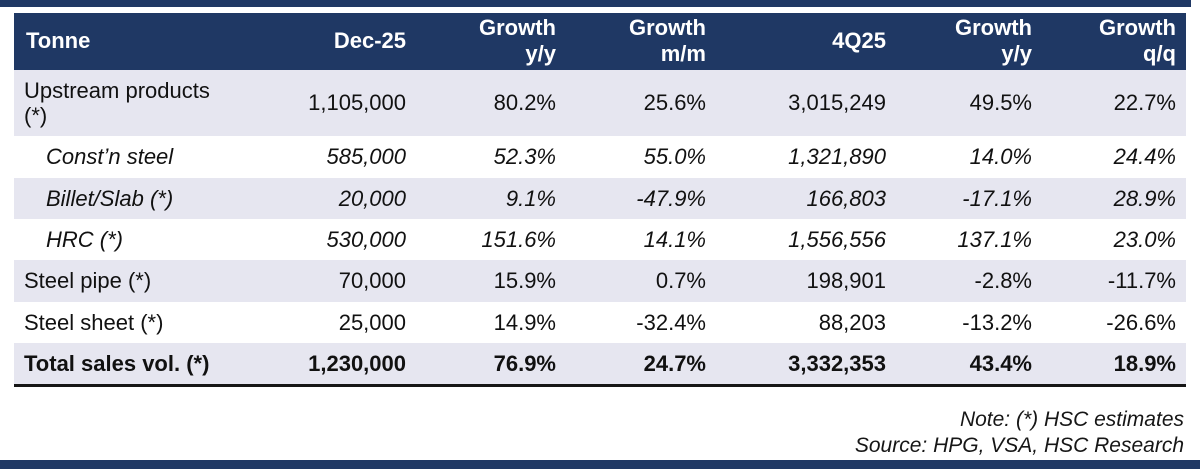  What do you see at coordinates (357, 363) in the screenshot?
I see `cell-value: 1,230,000` at bounding box center [357, 363].